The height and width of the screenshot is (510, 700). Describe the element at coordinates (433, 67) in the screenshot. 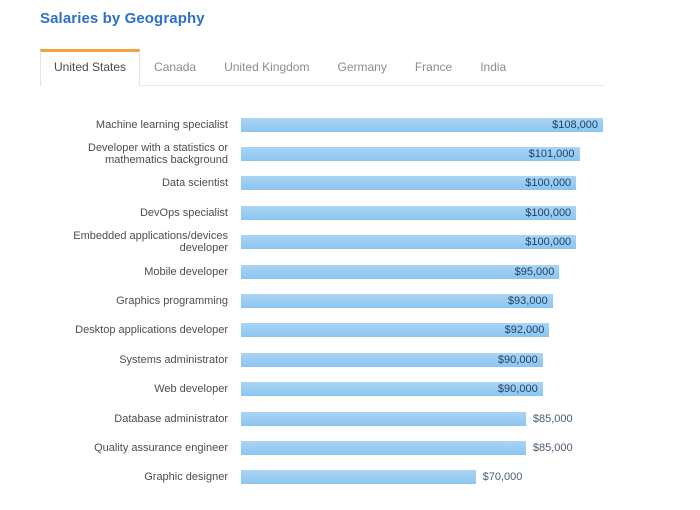

I see `tab-france: France` at that location.